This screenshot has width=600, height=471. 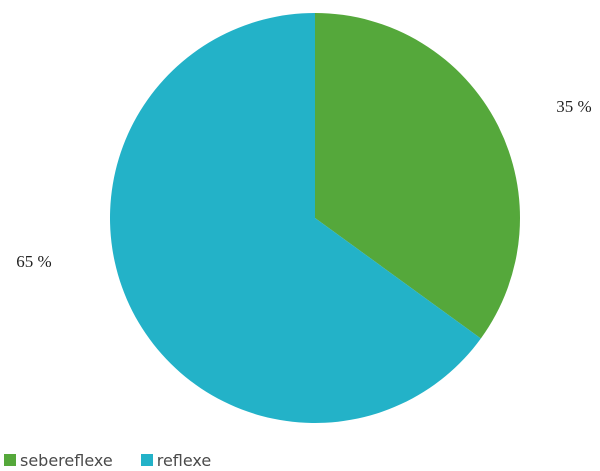 I want to click on legend-item-reflexe: reflexe, so click(x=176, y=460).